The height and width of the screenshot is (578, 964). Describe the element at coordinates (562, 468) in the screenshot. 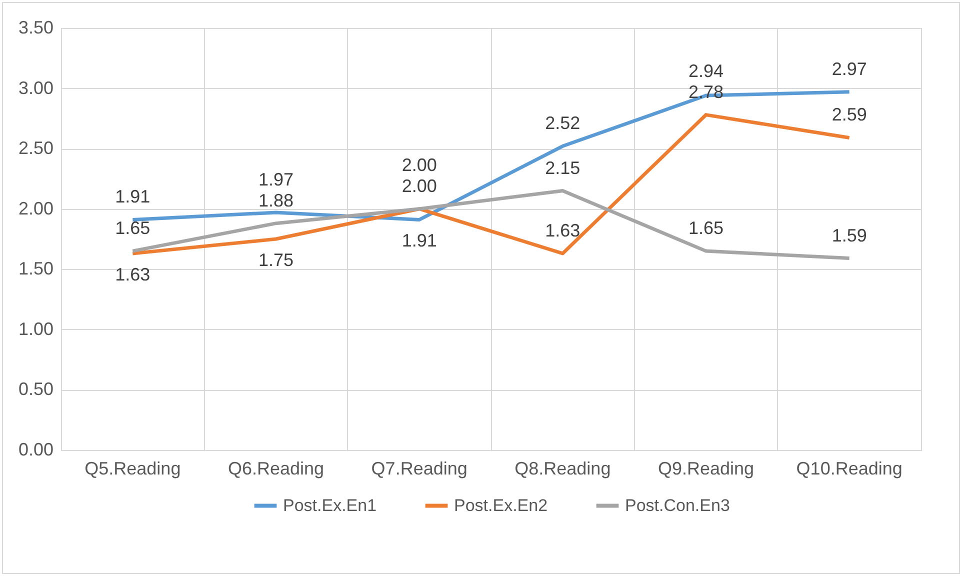

I see `x-tick-label: Q8.Reading` at that location.